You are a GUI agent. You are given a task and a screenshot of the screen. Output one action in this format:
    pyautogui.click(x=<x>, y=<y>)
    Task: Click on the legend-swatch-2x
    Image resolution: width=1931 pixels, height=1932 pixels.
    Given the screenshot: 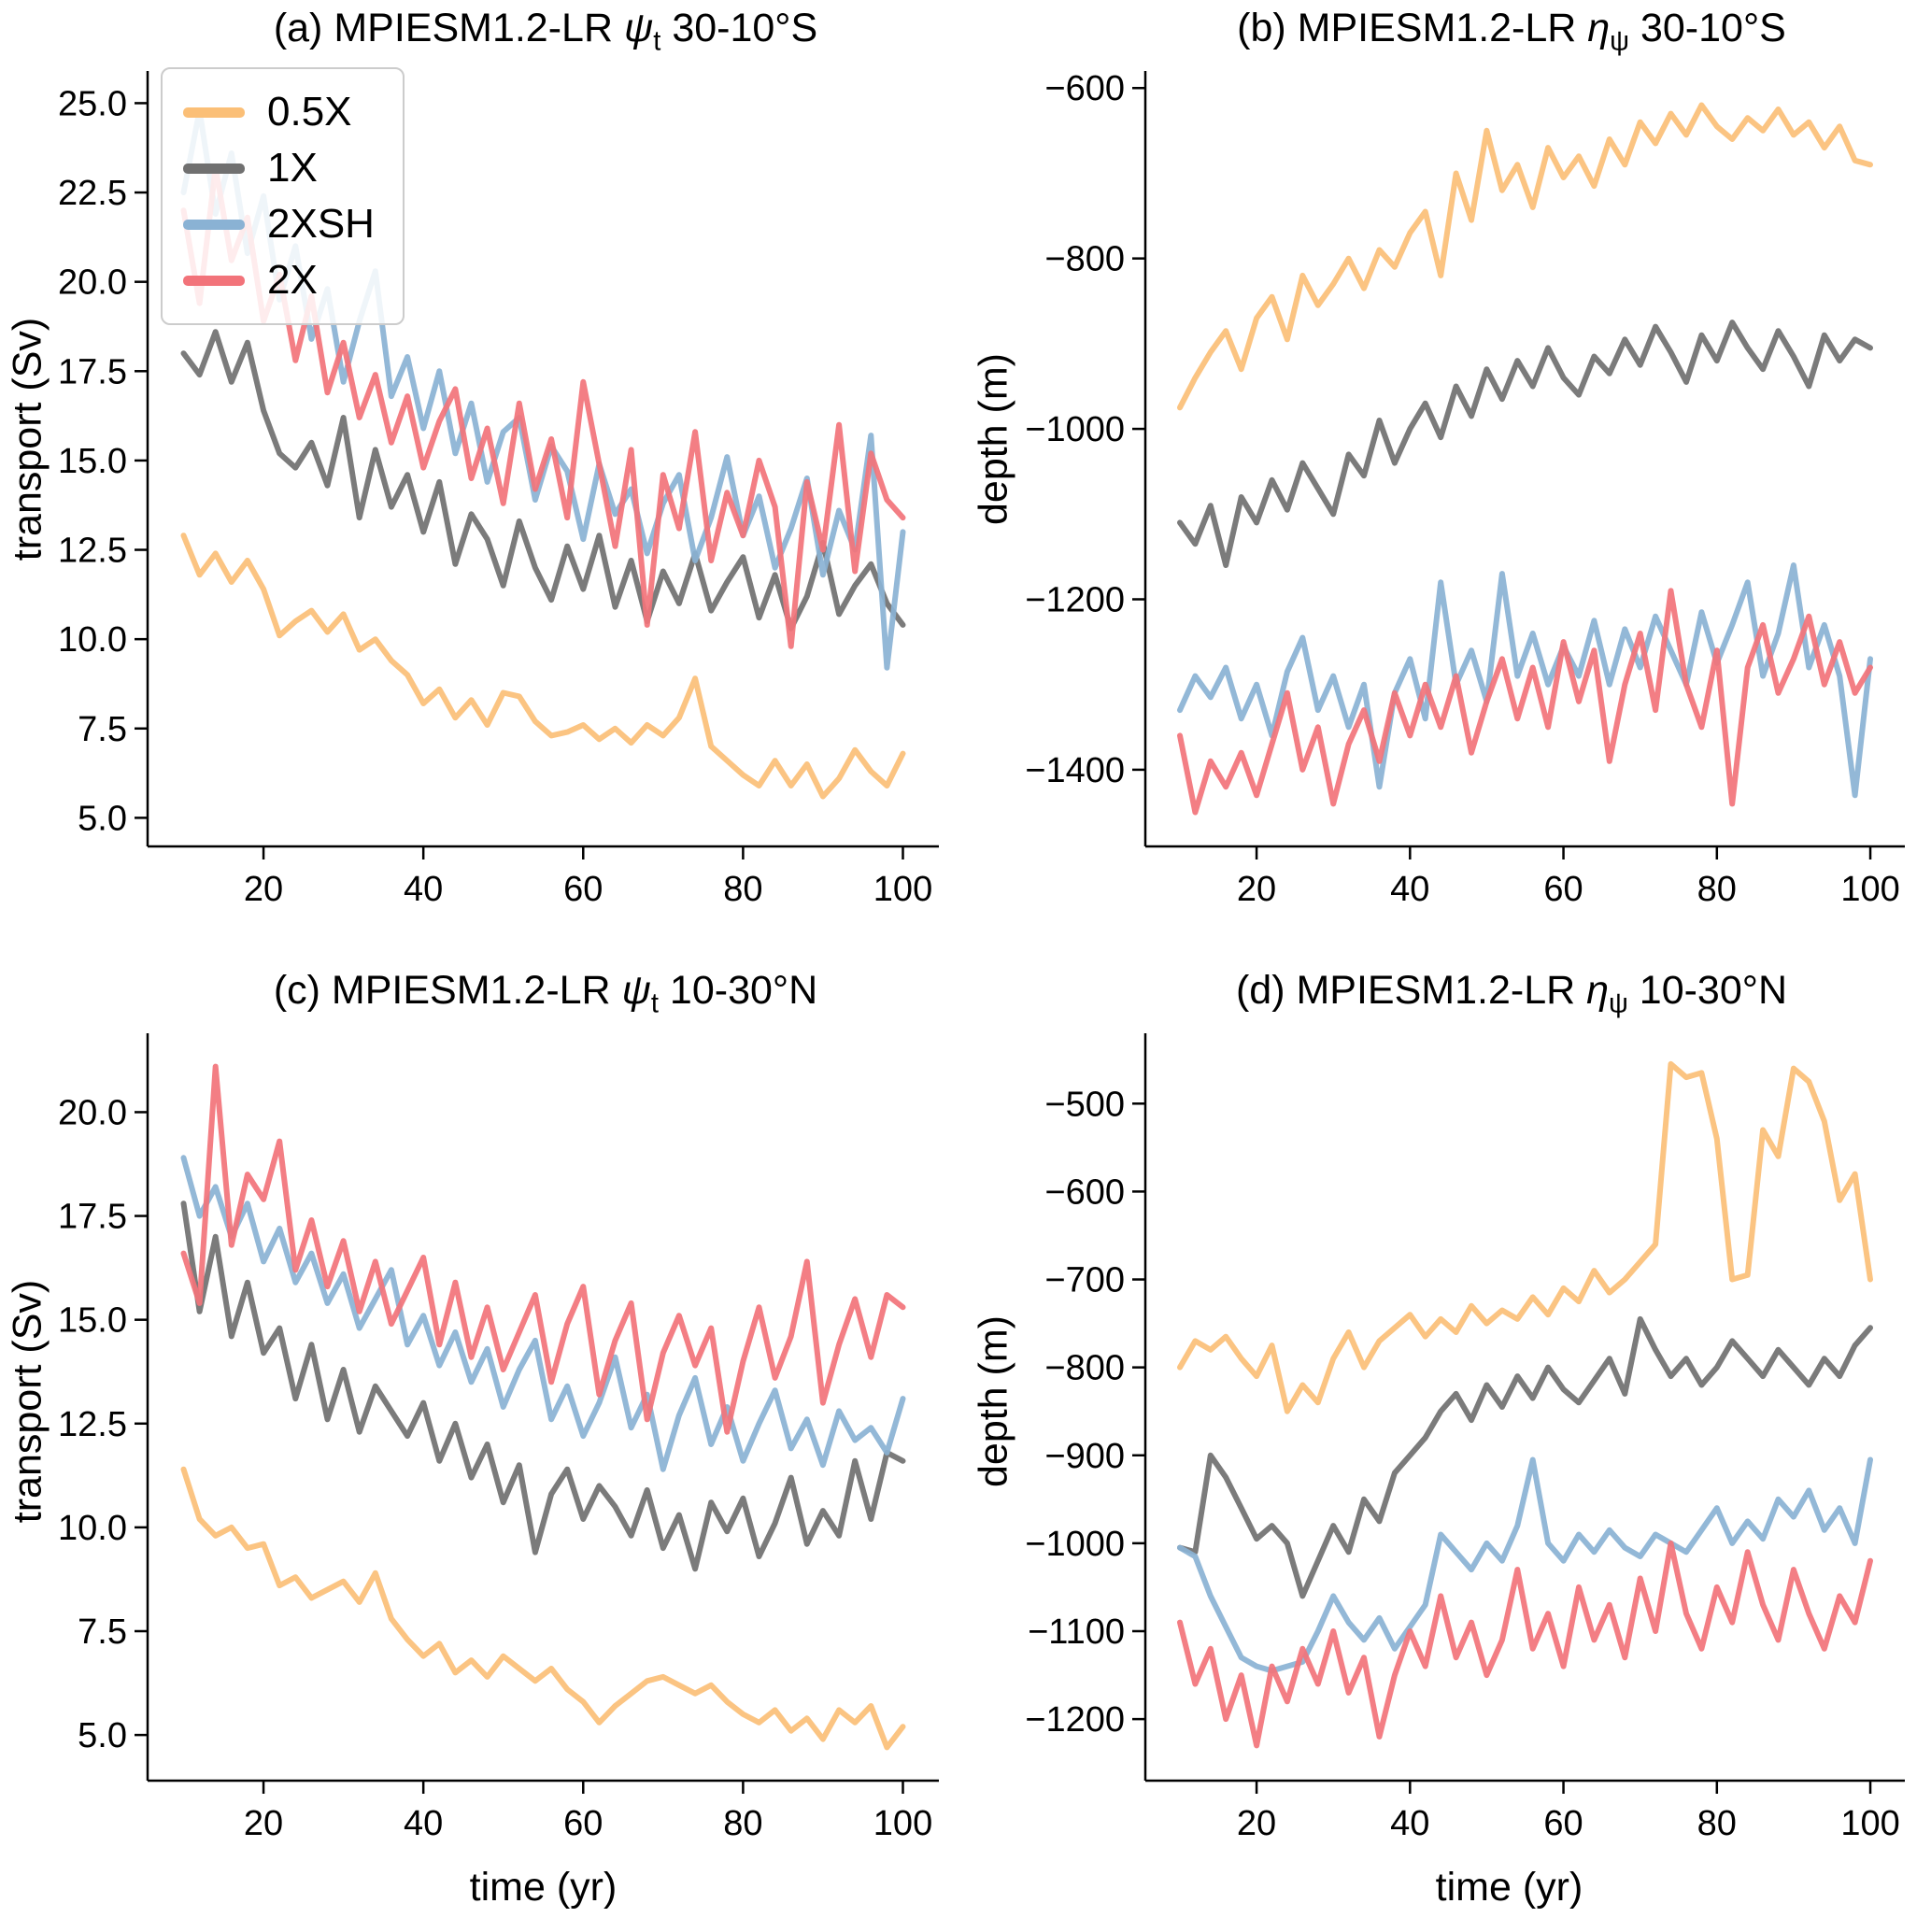 What is the action you would take?
    pyautogui.click(x=214, y=280)
    